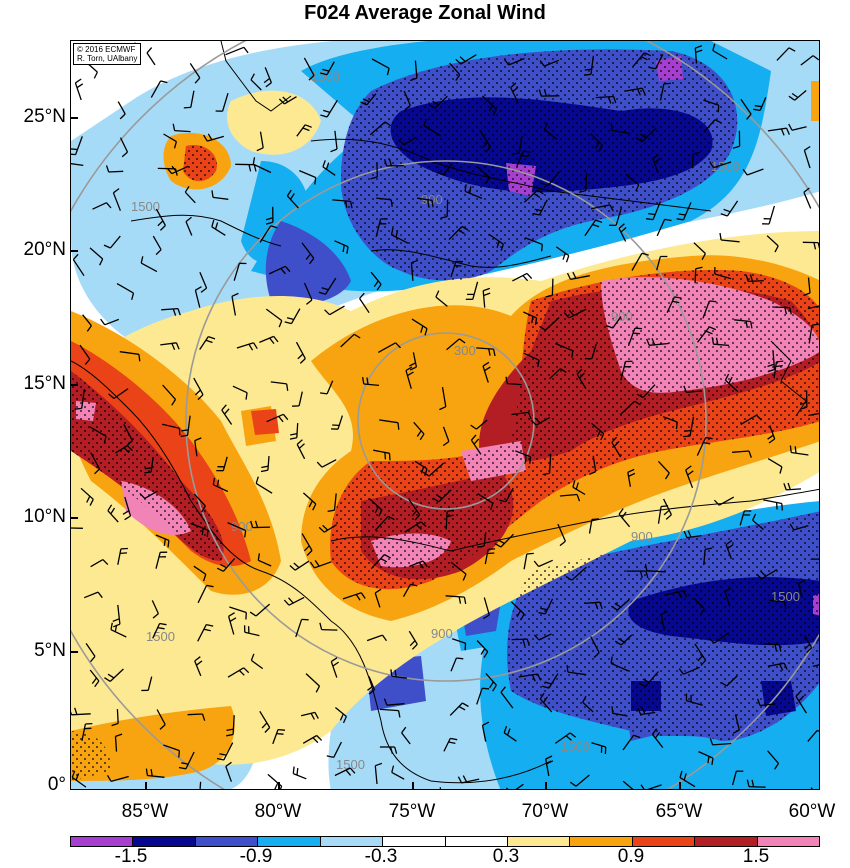  I want to click on y-label-25n: 25°N, so click(34, 117).